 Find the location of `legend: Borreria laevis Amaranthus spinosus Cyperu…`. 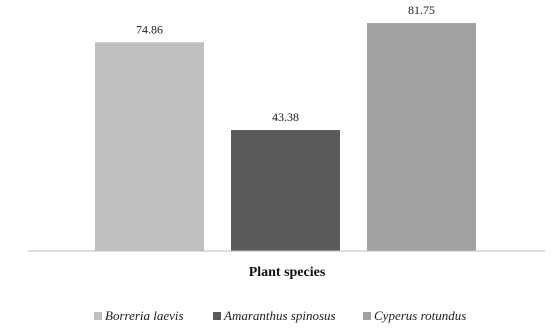

legend: Borreria laevis Amaranthus spinosus Cyperu… is located at coordinates (280, 315).